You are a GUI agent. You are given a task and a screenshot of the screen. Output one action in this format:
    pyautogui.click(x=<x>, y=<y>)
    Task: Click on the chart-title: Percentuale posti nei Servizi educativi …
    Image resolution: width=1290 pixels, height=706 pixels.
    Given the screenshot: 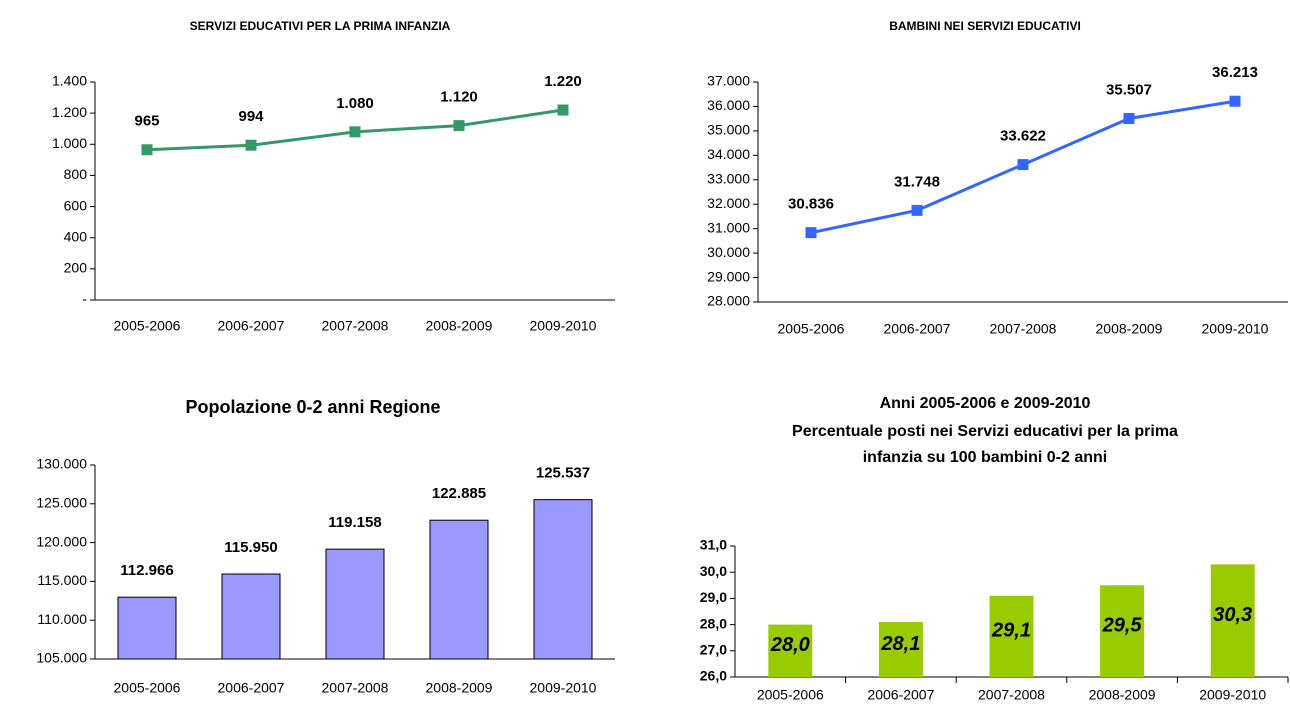 What is the action you would take?
    pyautogui.click(x=985, y=431)
    